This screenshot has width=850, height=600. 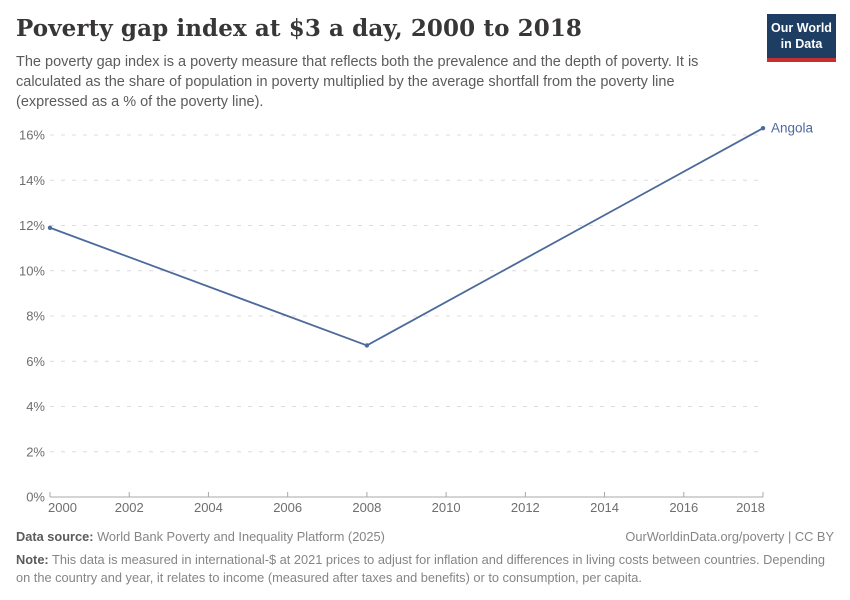 I want to click on y-tick-label: 12%, so click(x=32, y=225).